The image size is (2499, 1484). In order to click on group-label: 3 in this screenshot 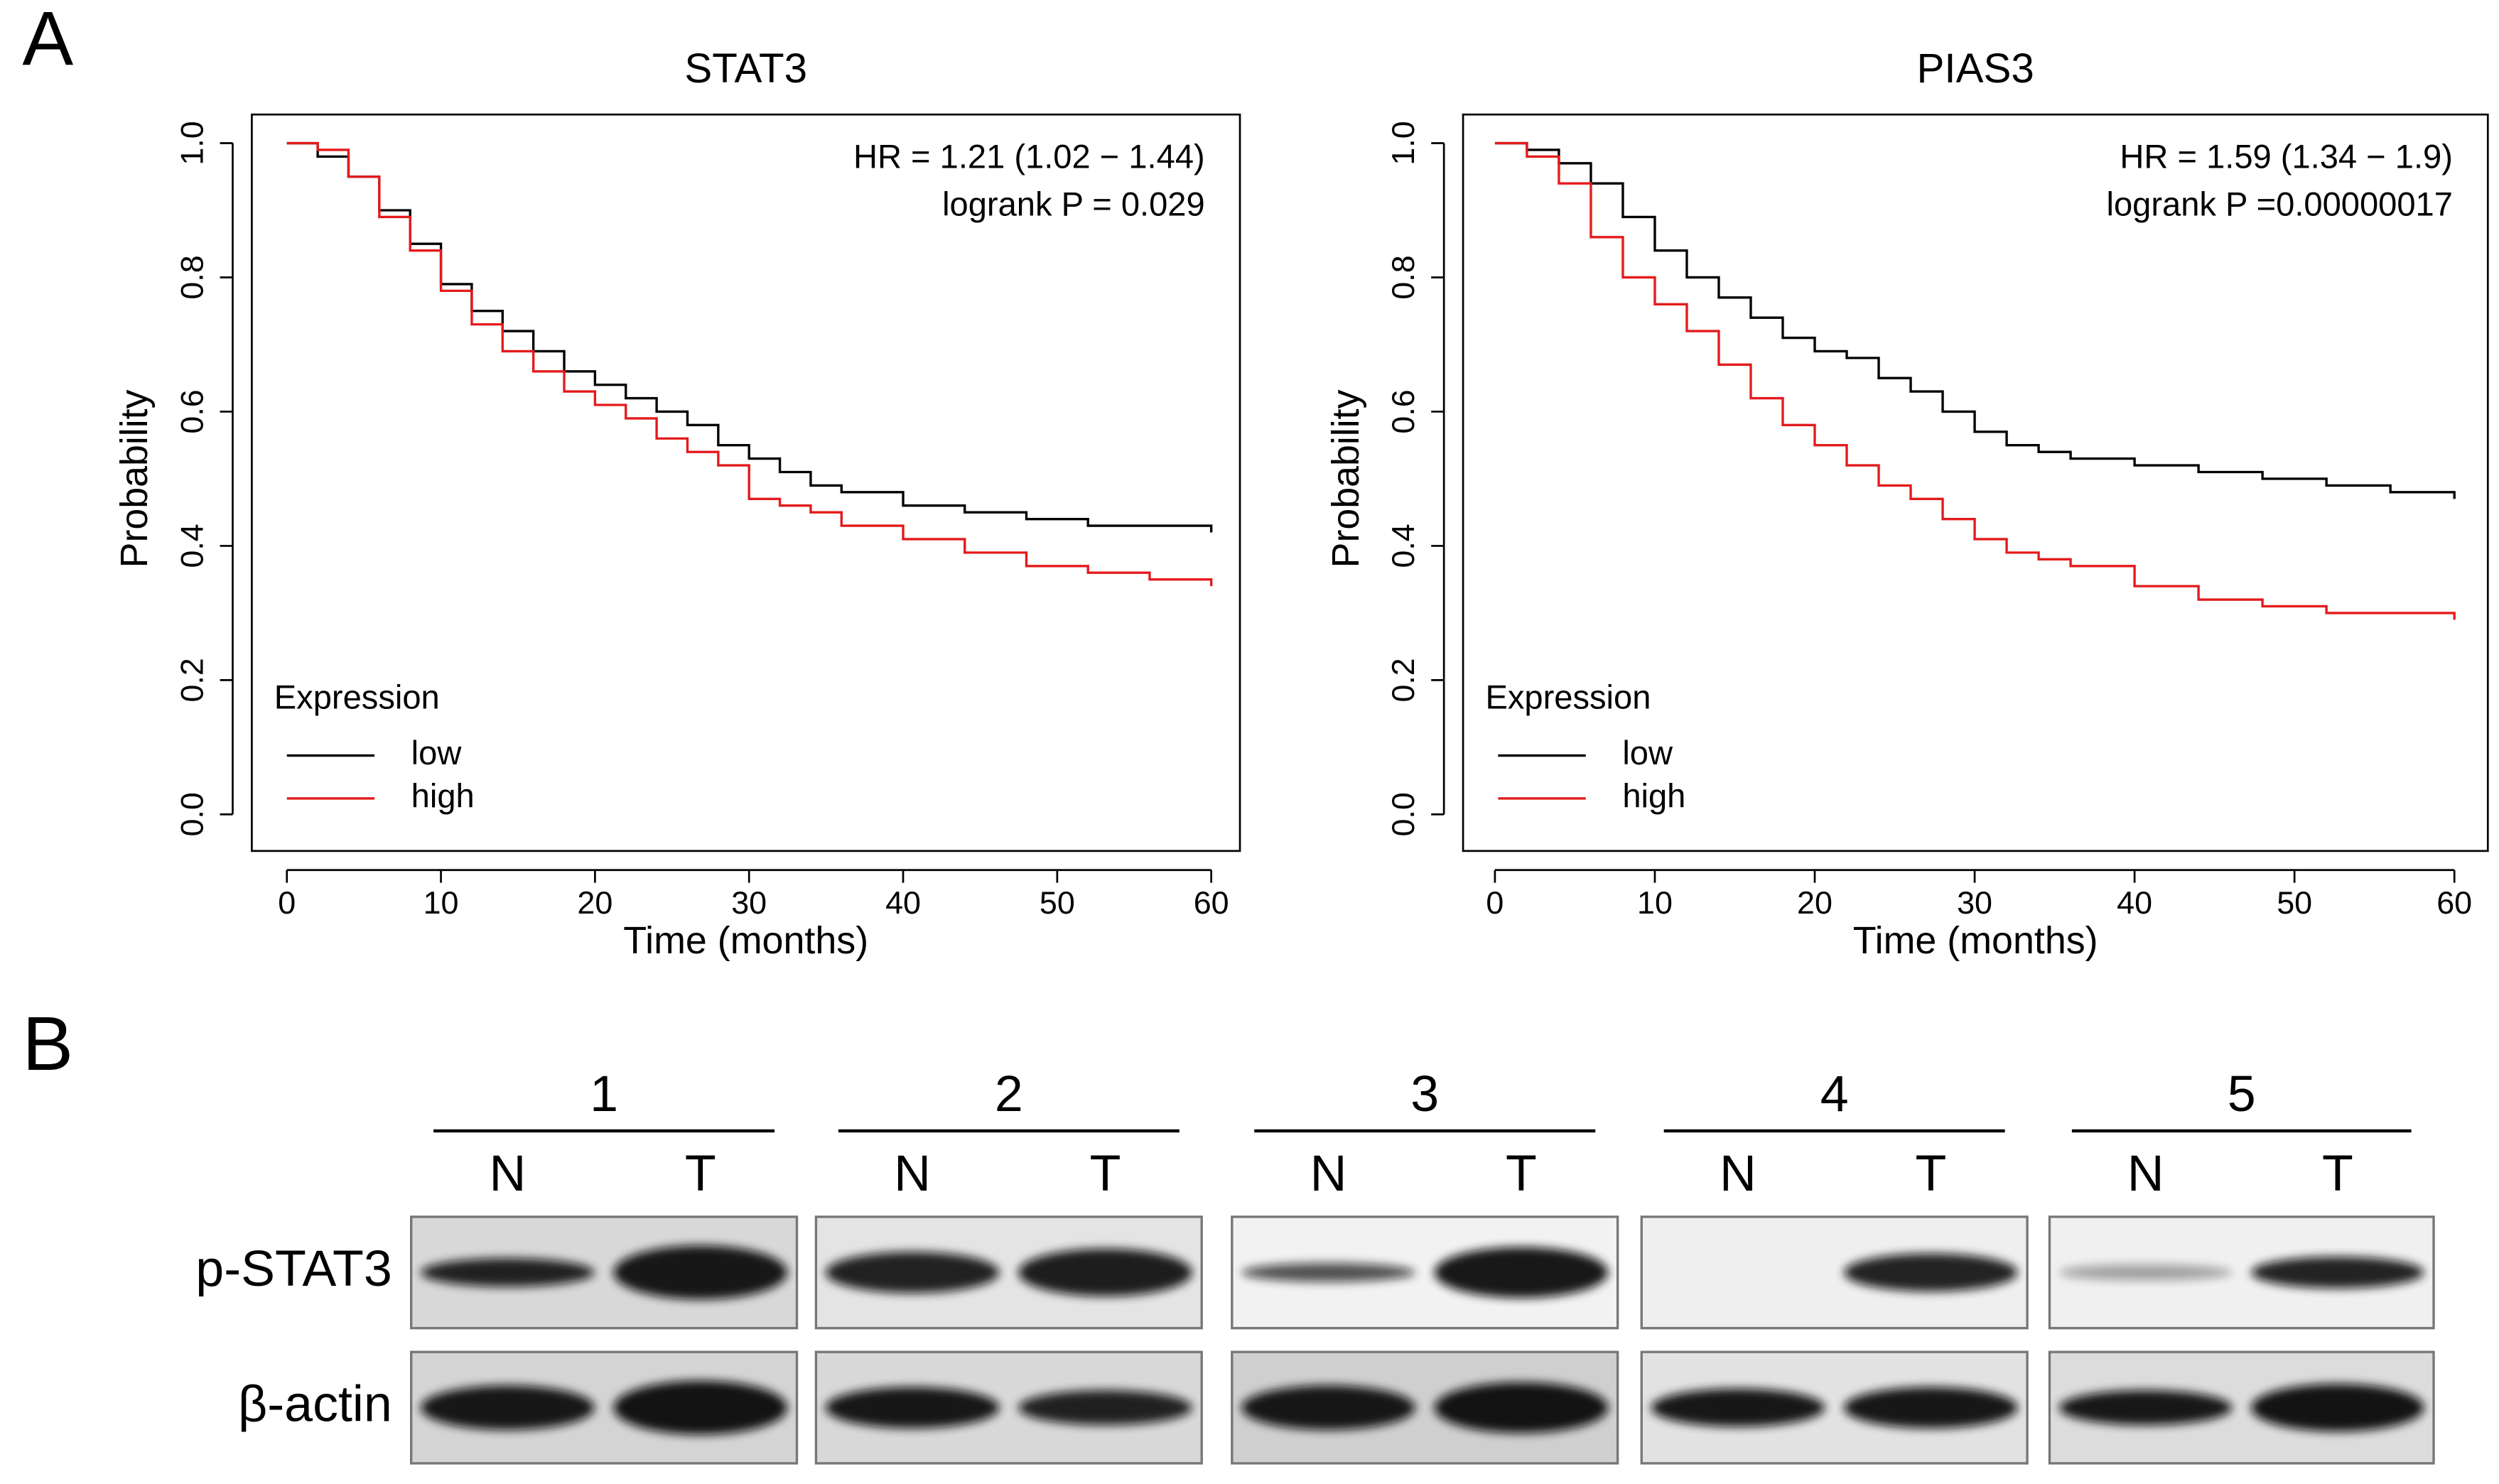, I will do `click(1424, 1094)`.